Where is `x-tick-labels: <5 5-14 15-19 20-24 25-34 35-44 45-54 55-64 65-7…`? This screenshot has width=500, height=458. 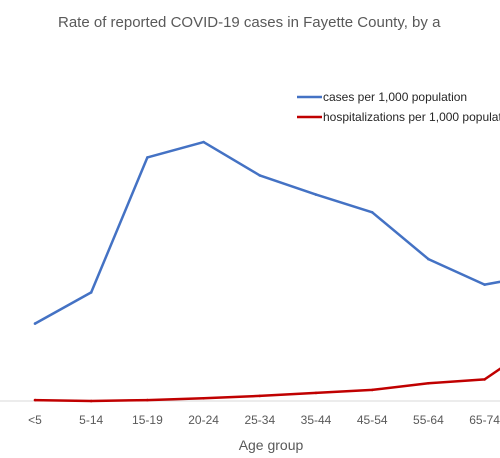
x-tick-labels: <5 5-14 15-19 20-24 25-34 35-44 45-54 55-64 65-7… is located at coordinates (264, 420).